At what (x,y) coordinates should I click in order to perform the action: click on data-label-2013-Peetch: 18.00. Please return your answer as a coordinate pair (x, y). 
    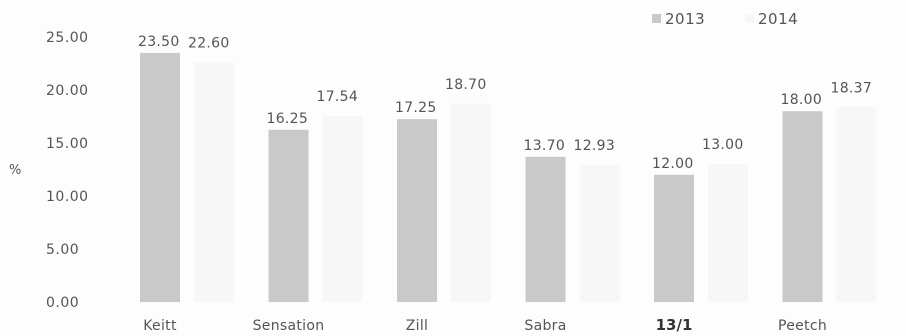
    Looking at the image, I should click on (802, 100).